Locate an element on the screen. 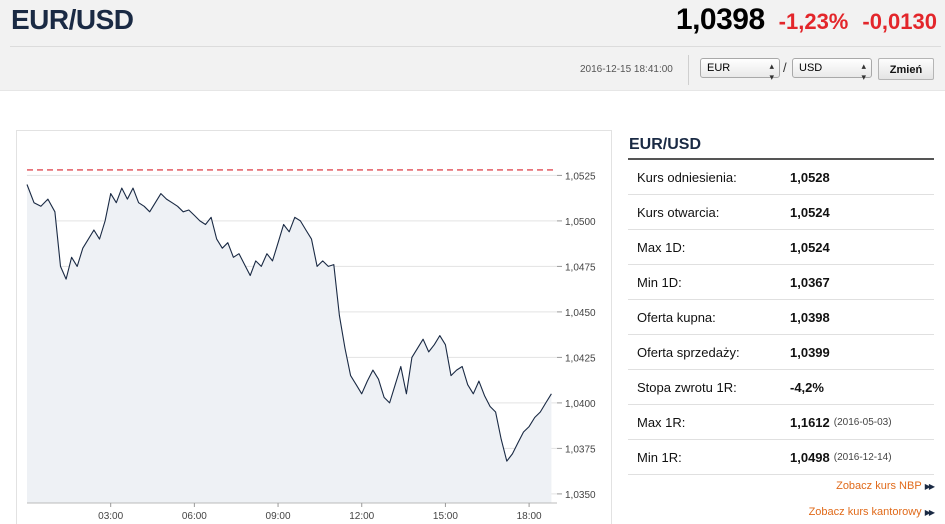 The width and height of the screenshot is (945, 524). y-tick-label: 1,0425 is located at coordinates (580, 358).